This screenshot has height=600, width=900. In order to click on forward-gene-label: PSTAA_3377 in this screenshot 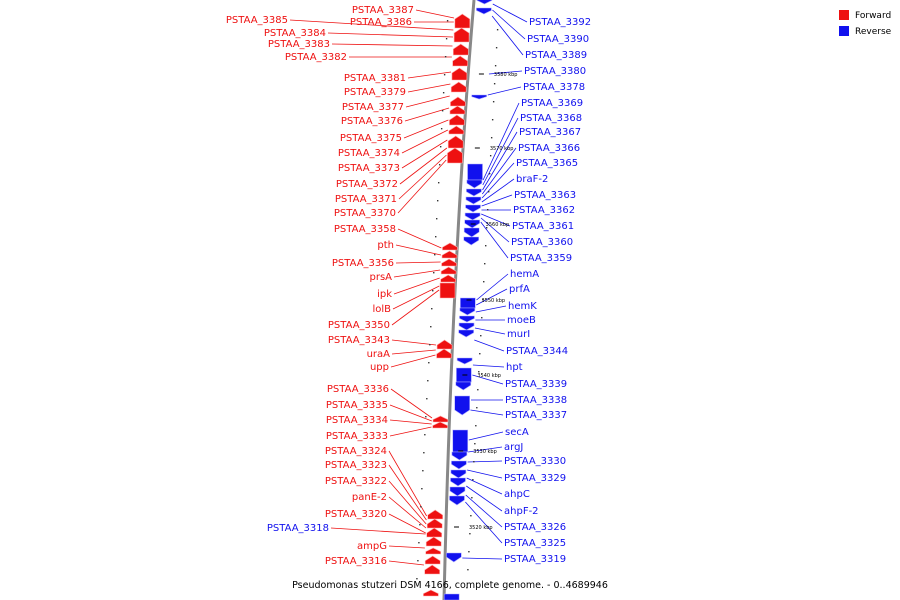, I will do `click(373, 107)`.